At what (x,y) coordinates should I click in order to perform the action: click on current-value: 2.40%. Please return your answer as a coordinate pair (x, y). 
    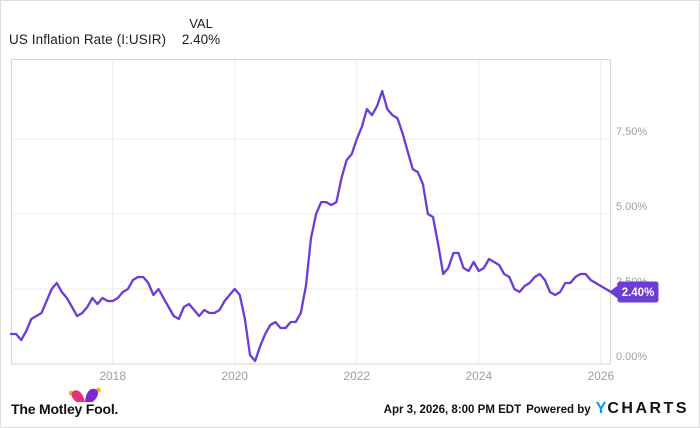
    Looking at the image, I should click on (201, 39).